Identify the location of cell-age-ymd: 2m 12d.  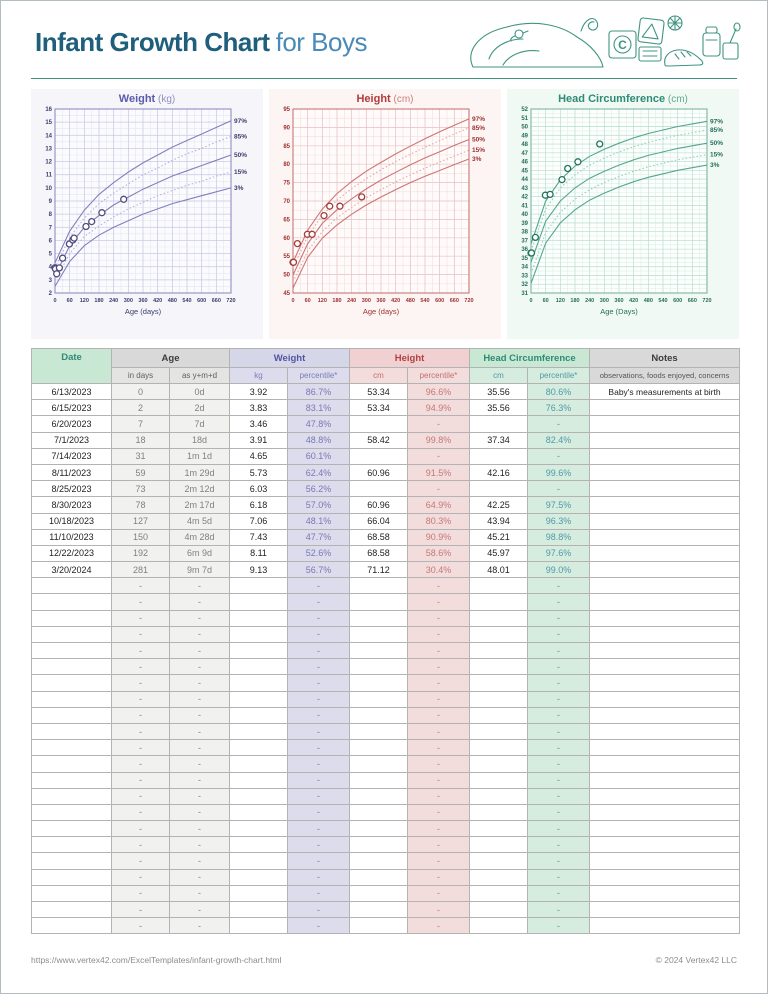
(199, 489).